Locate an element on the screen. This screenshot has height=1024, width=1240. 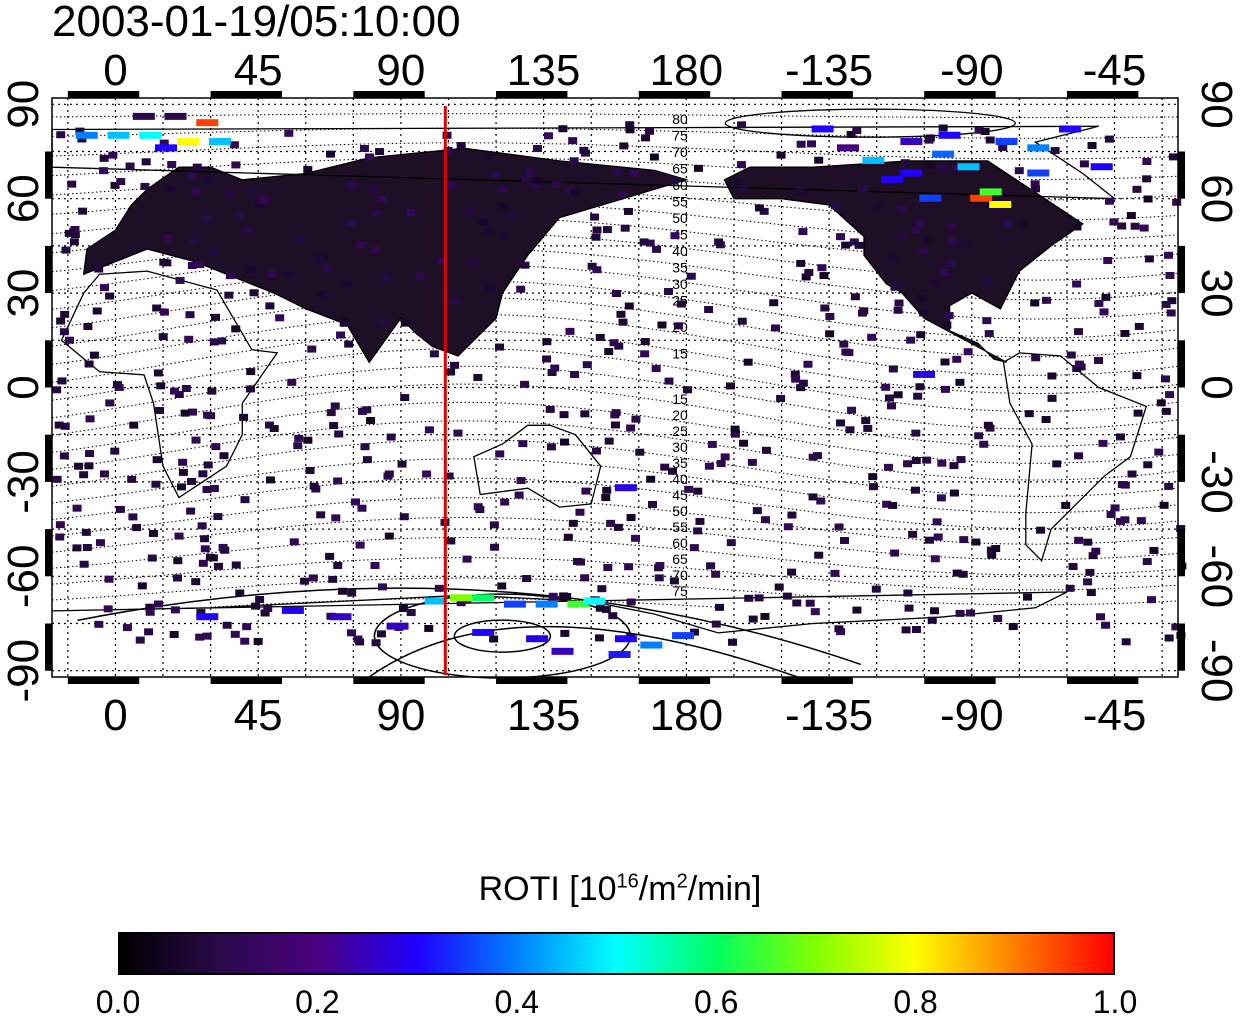
colorbar-tick-label: 0.0 is located at coordinates (118, 1002).